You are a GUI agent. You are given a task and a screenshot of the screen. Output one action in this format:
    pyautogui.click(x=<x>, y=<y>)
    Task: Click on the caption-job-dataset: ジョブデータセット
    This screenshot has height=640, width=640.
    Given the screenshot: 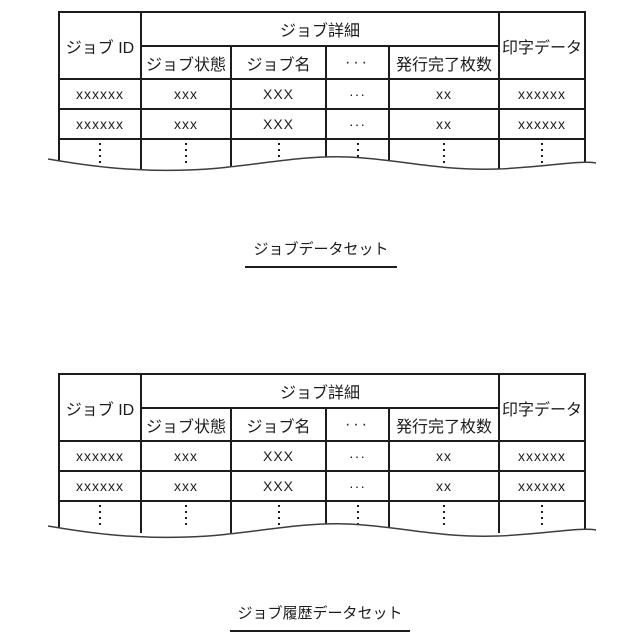 What is the action you would take?
    pyautogui.click(x=321, y=253)
    